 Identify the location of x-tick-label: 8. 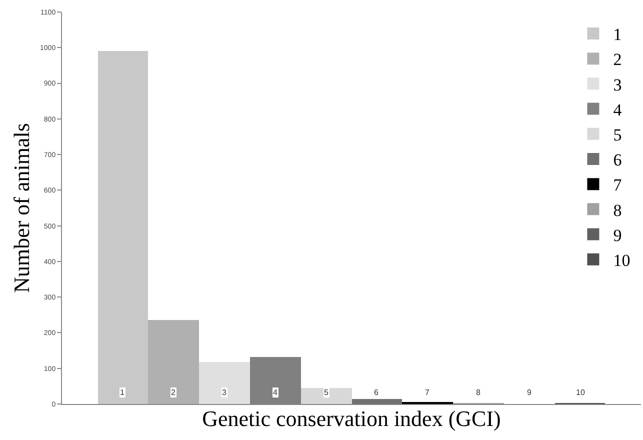
(478, 392).